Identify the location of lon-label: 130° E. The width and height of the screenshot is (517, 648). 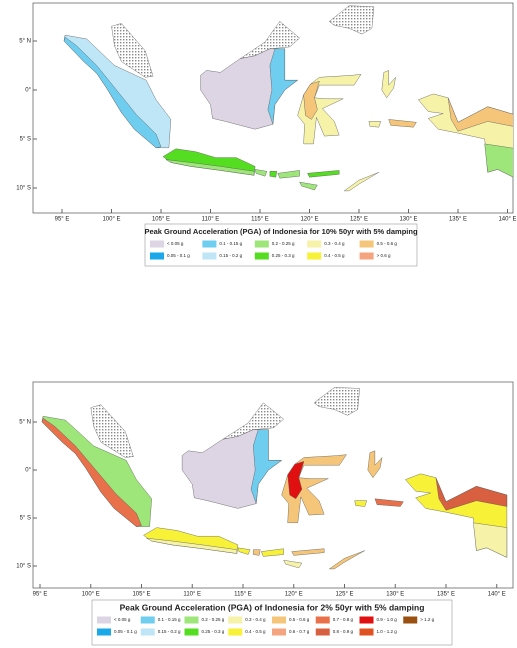
(395, 595).